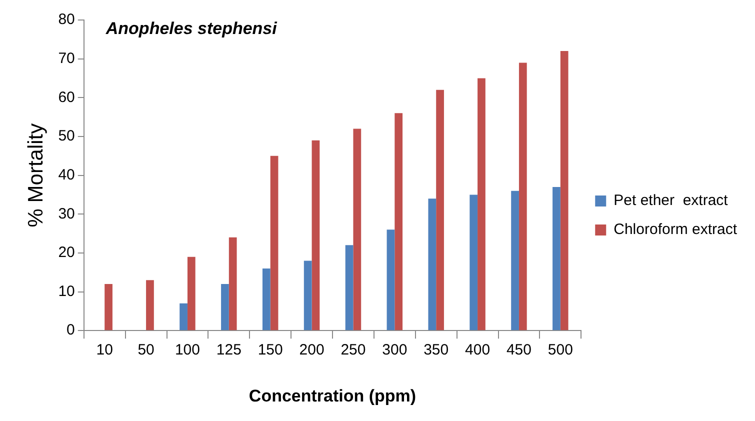 The image size is (755, 421). I want to click on legend-label: Pet ether extract, so click(671, 201).